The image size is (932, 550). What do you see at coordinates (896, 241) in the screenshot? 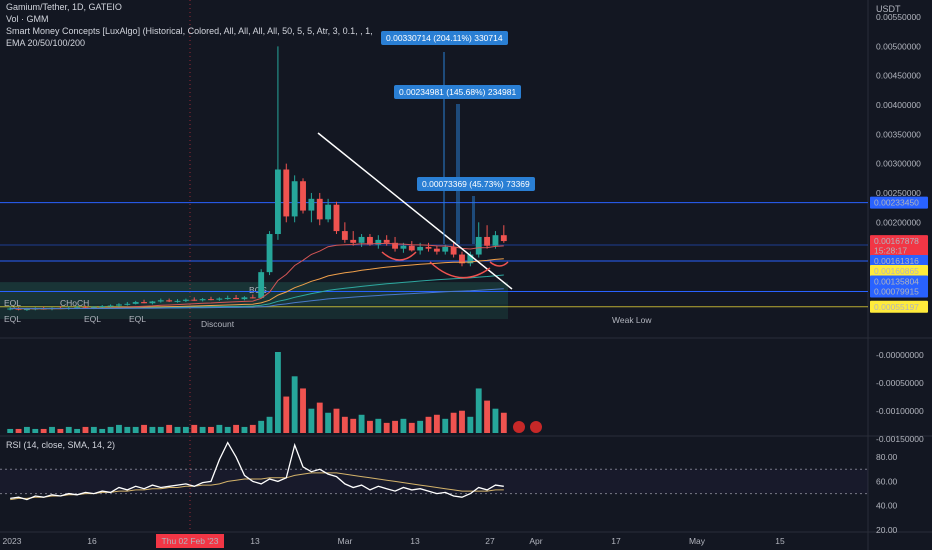
I see `price-tag-1: 0.00167878` at bounding box center [896, 241].